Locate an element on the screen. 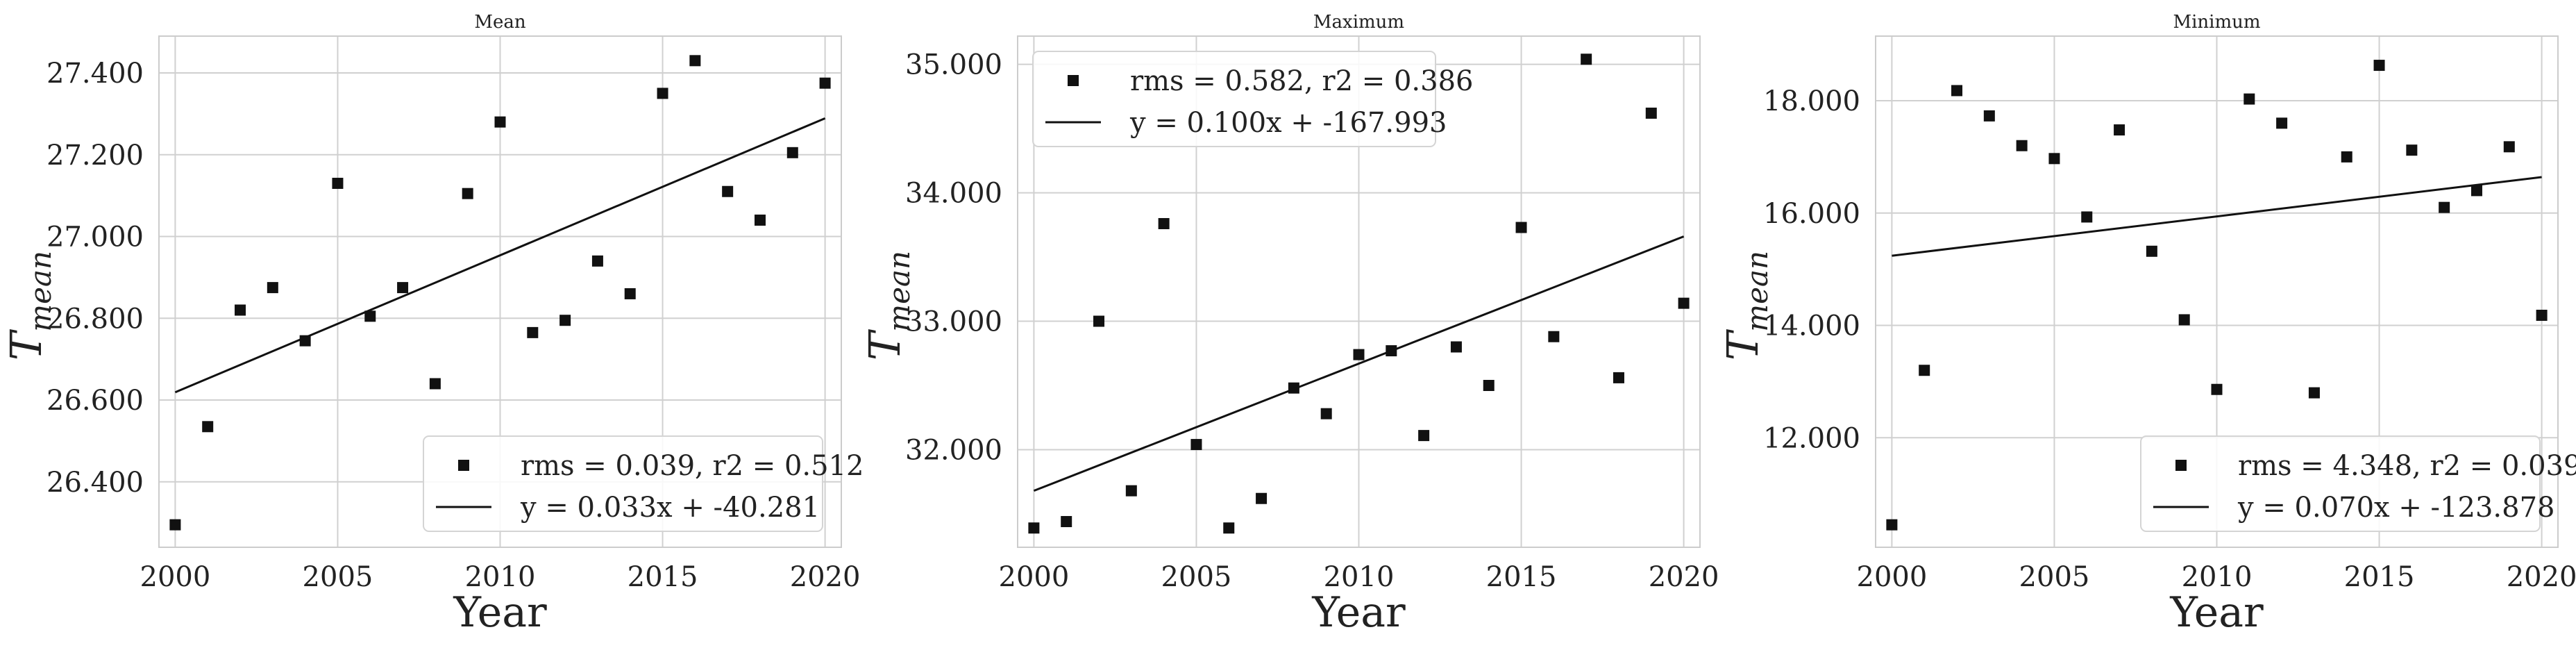 The image size is (2576, 657). y-tick-label: 12.000 is located at coordinates (1811, 438).